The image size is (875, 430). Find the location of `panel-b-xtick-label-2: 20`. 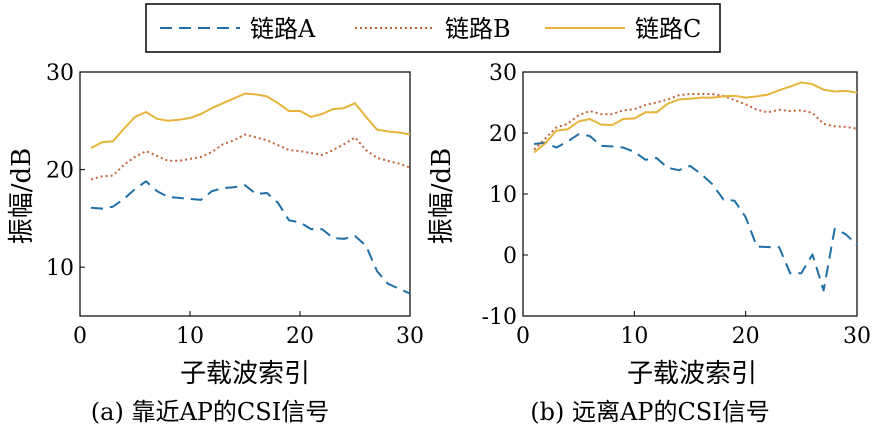

panel-b-xtick-label-2: 20 is located at coordinates (746, 336).